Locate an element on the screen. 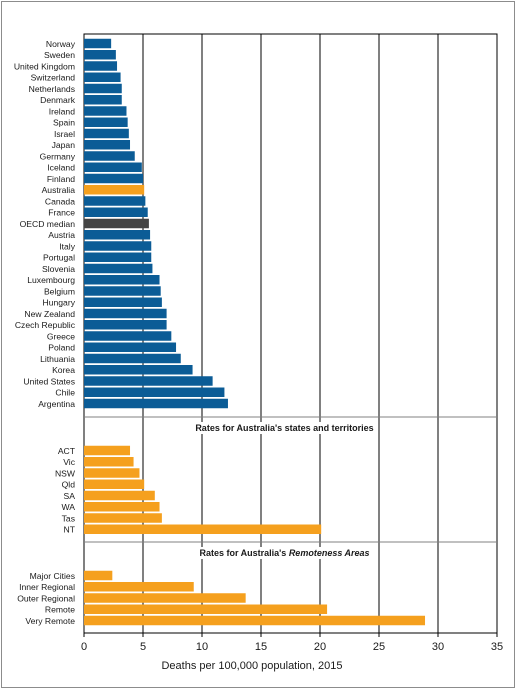  category-label: ACT is located at coordinates (67, 451).